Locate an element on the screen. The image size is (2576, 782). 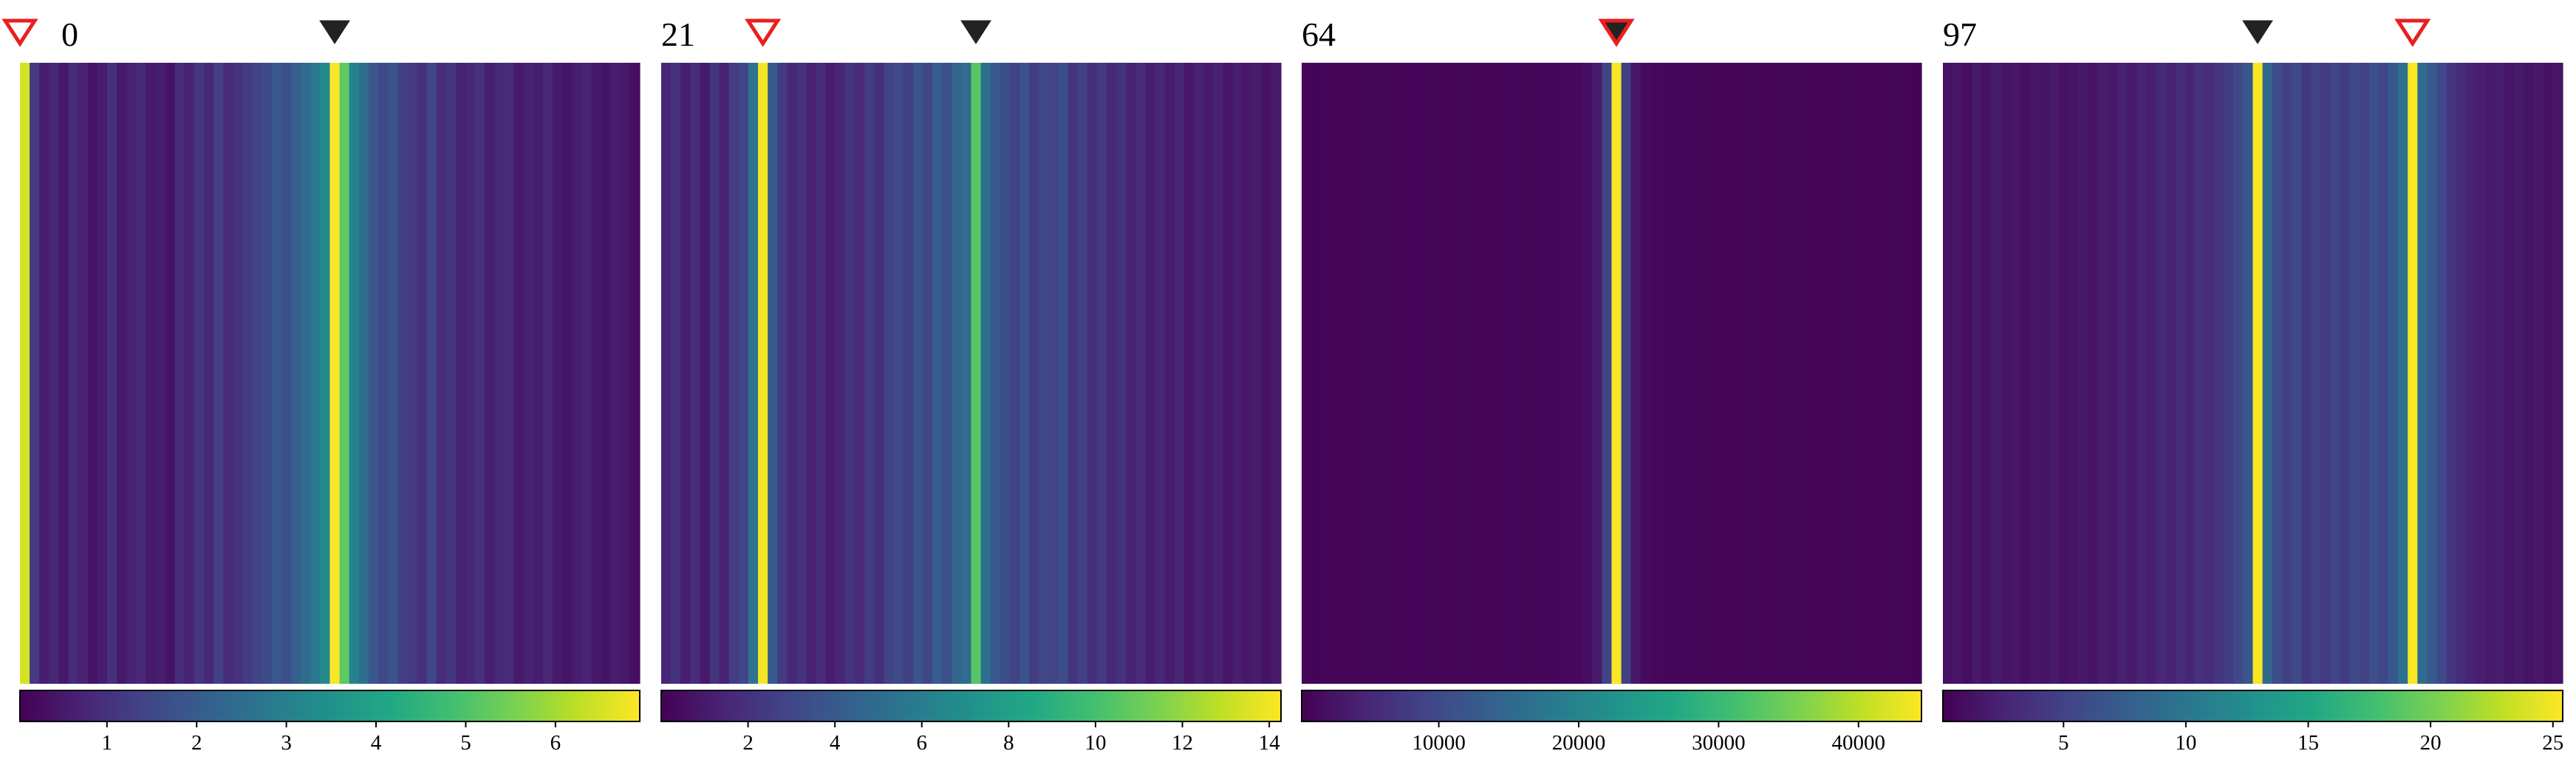
colorbar-tick-label: 20 is located at coordinates (2431, 743).